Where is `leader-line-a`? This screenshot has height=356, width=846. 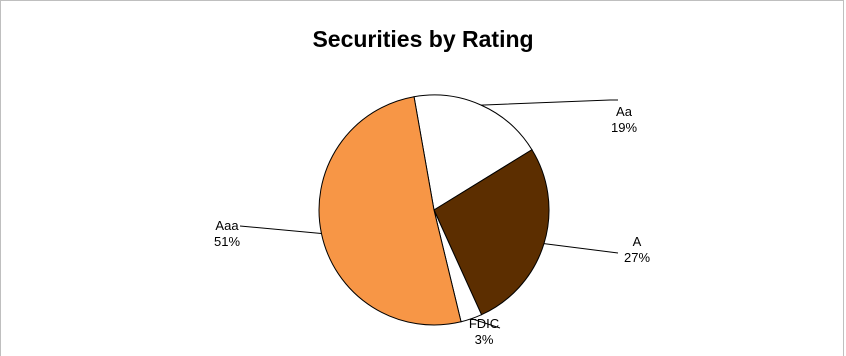 leader-line-a is located at coordinates (581, 248).